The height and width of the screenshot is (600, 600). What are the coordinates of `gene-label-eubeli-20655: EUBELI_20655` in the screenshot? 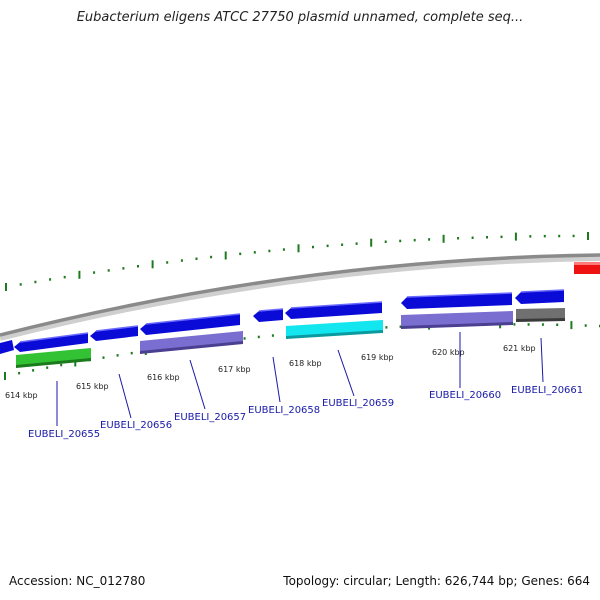 It's located at (64, 434).